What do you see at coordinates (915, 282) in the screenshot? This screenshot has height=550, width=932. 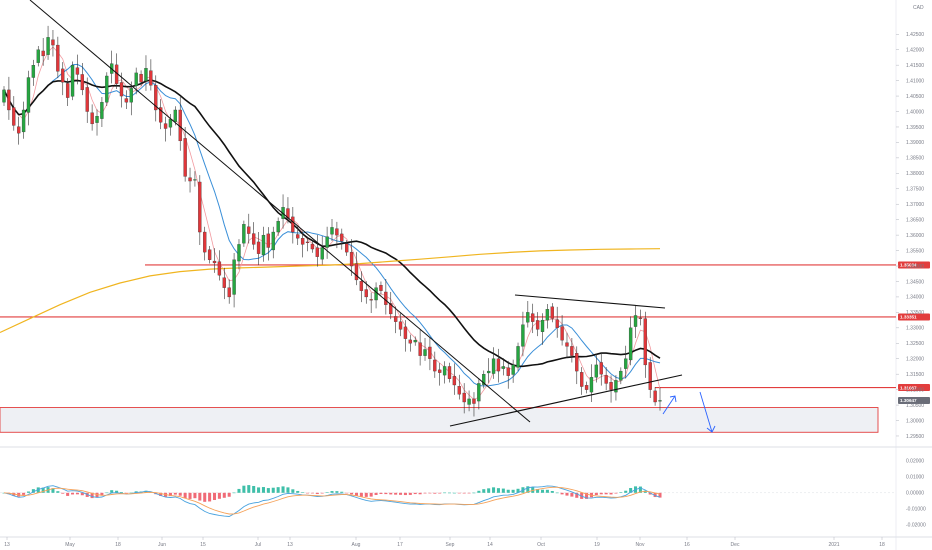 I see `price-tick-label: 1.34500` at bounding box center [915, 282].